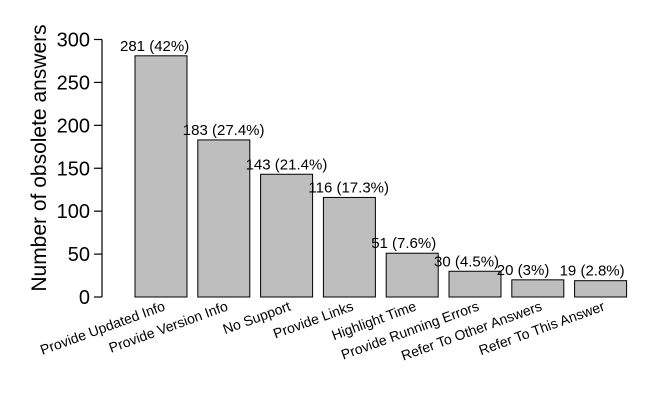  What do you see at coordinates (84, 298) in the screenshot?
I see `y-tick-label: 0` at bounding box center [84, 298].